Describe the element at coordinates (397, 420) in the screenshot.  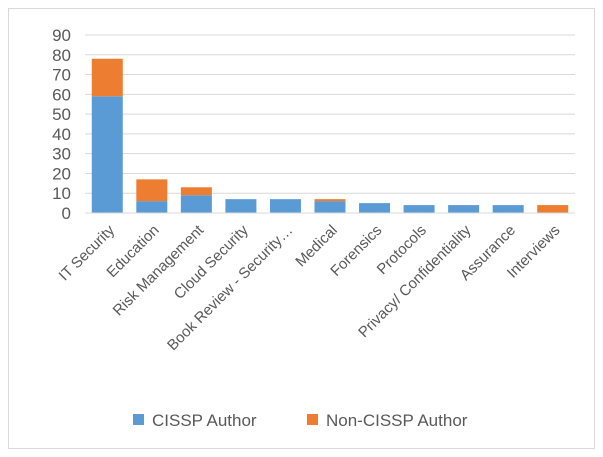
I see `legend-label: Non-CISSP Author` at that location.